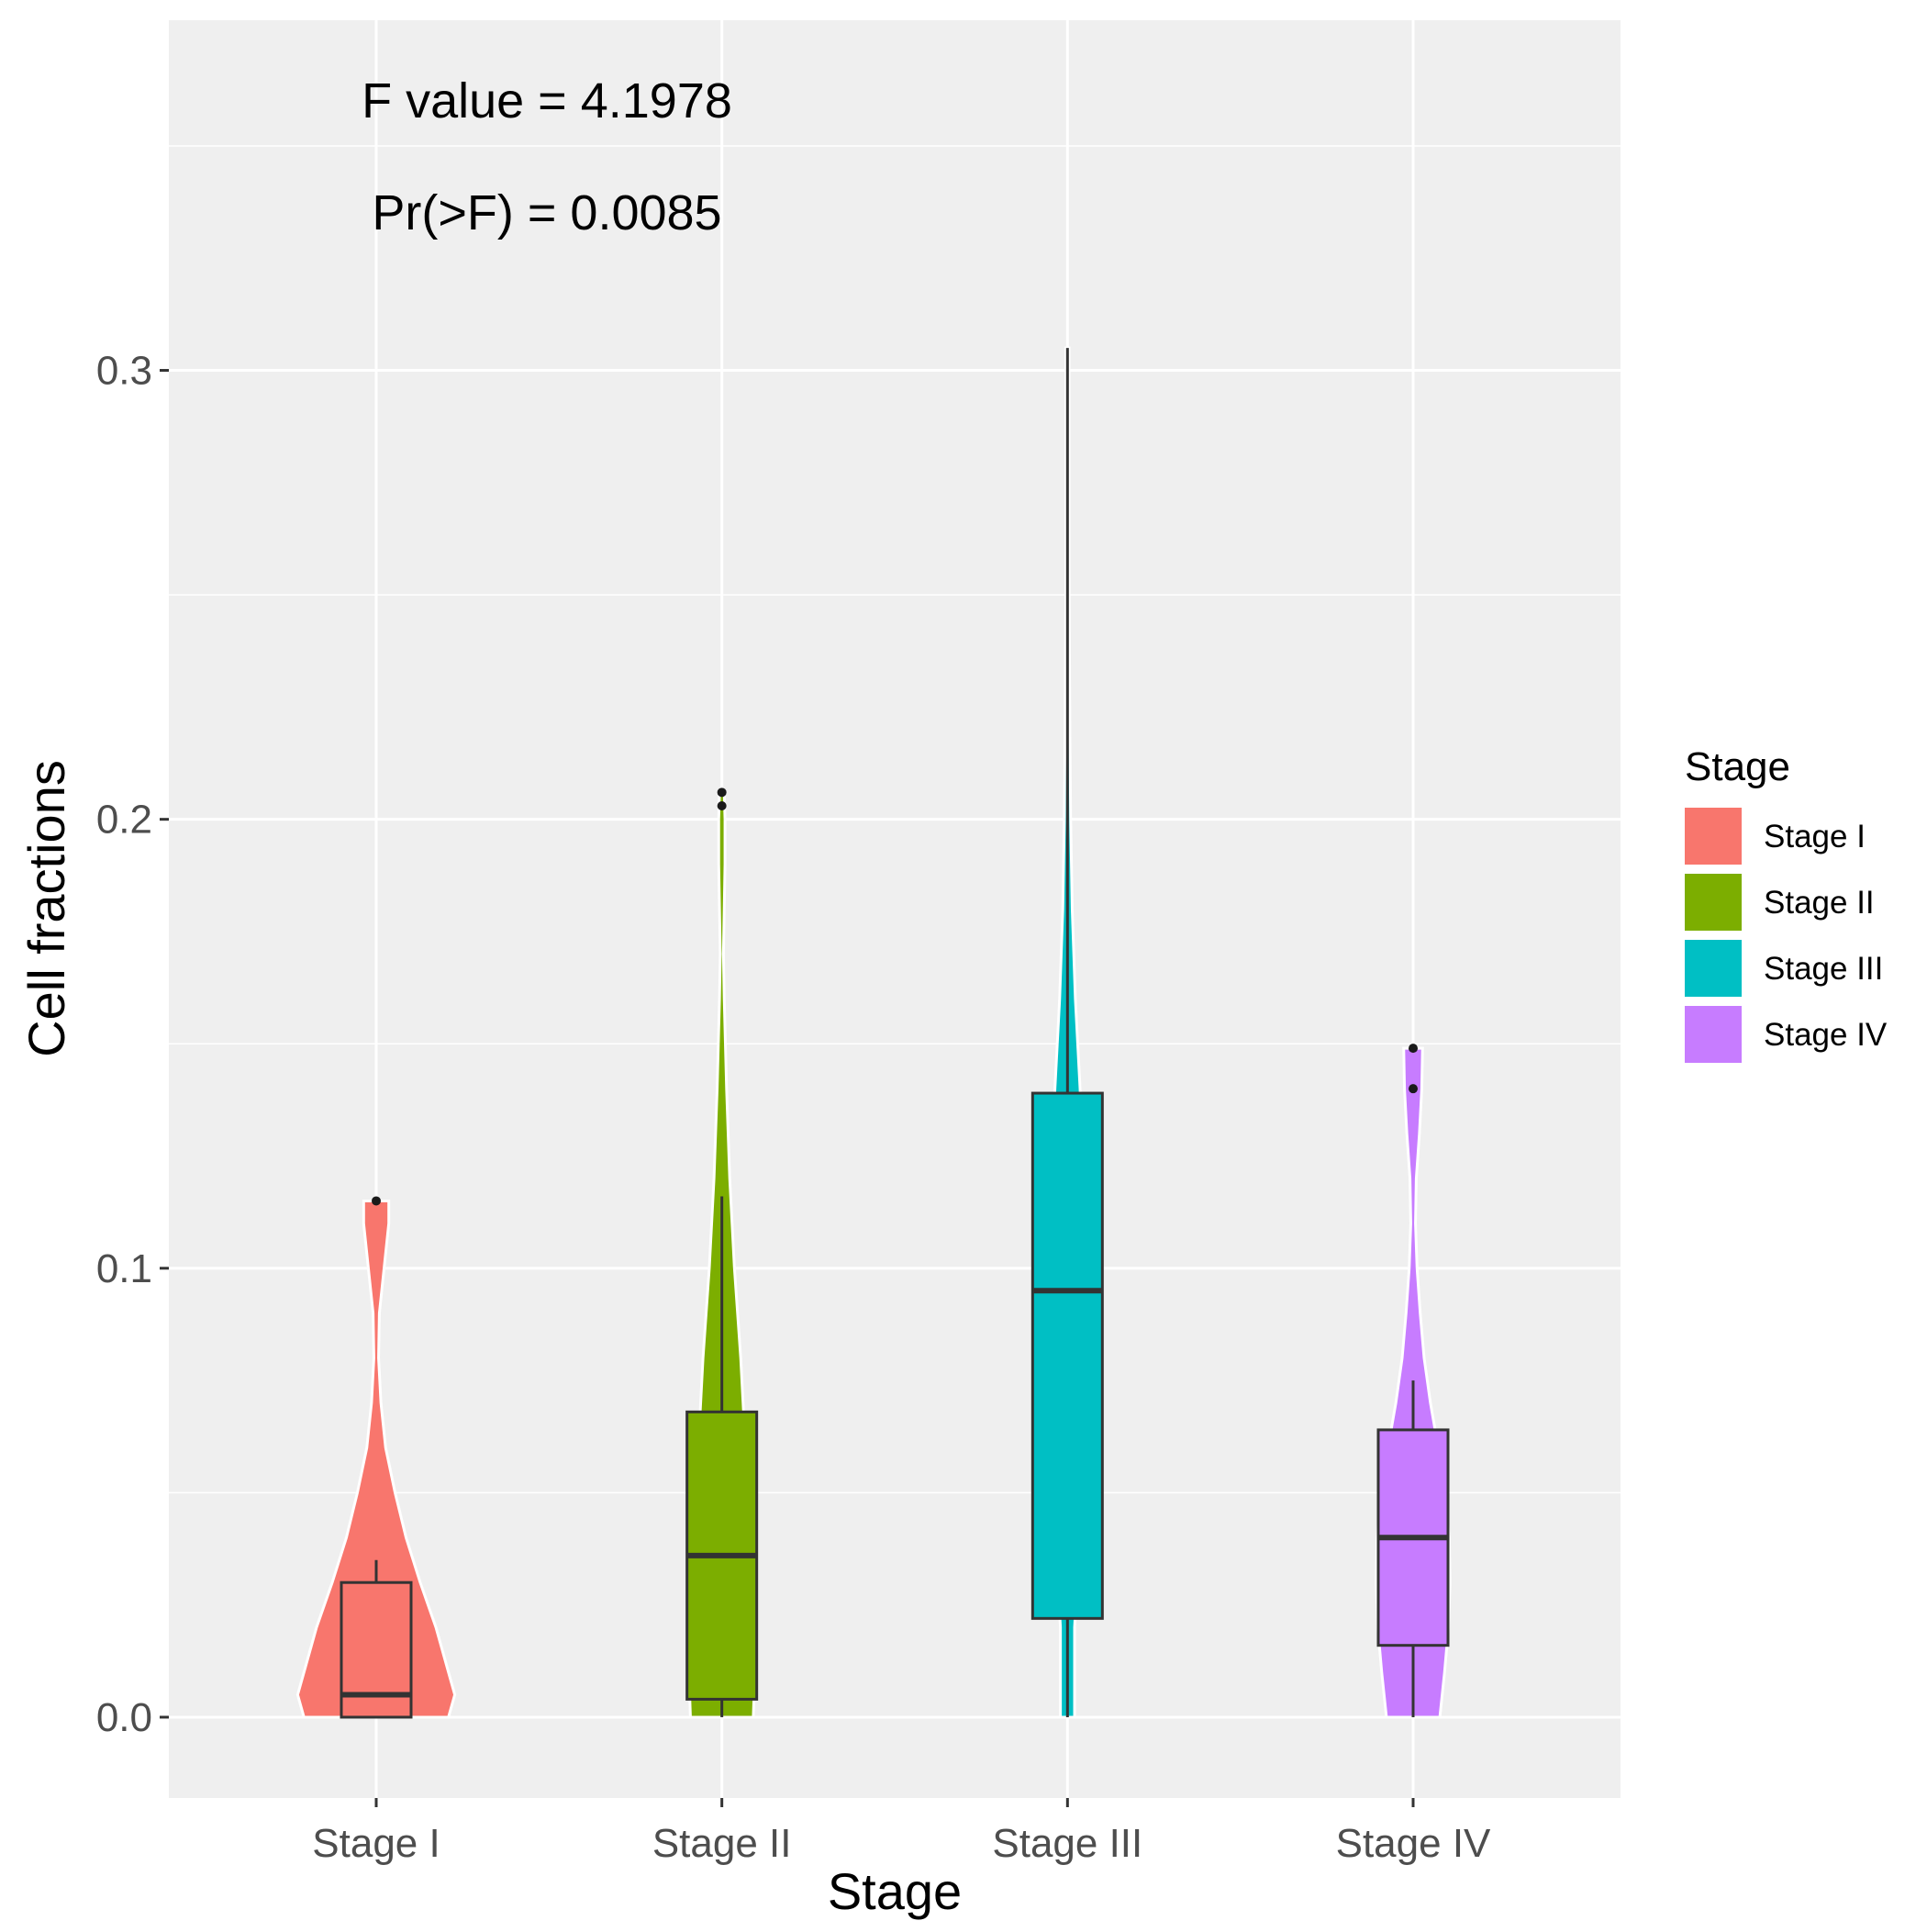 The image size is (1927, 1932). Describe the element at coordinates (1815, 836) in the screenshot. I see `legend-label-0: Stage I` at that location.